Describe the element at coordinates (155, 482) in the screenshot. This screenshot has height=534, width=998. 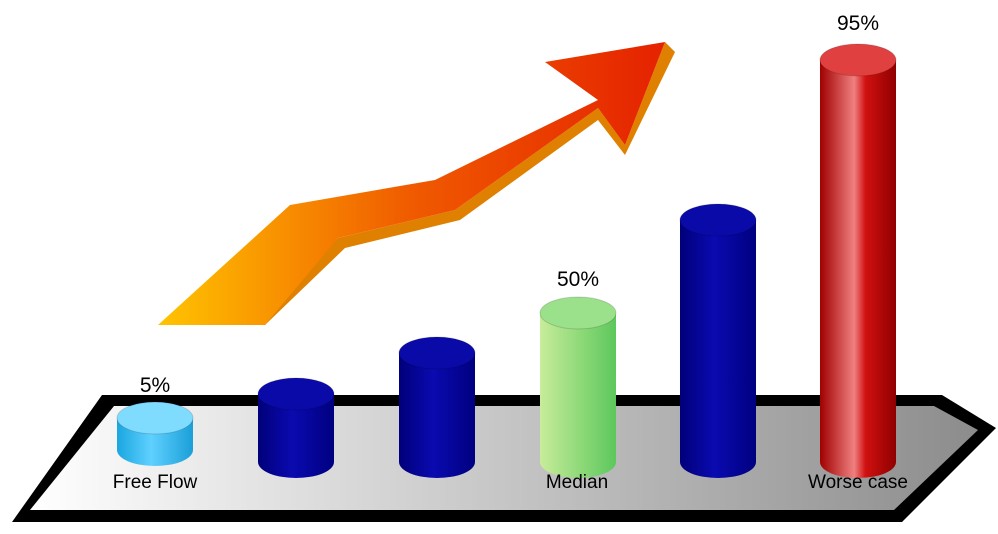
I see `caption-low: Free Flow` at that location.